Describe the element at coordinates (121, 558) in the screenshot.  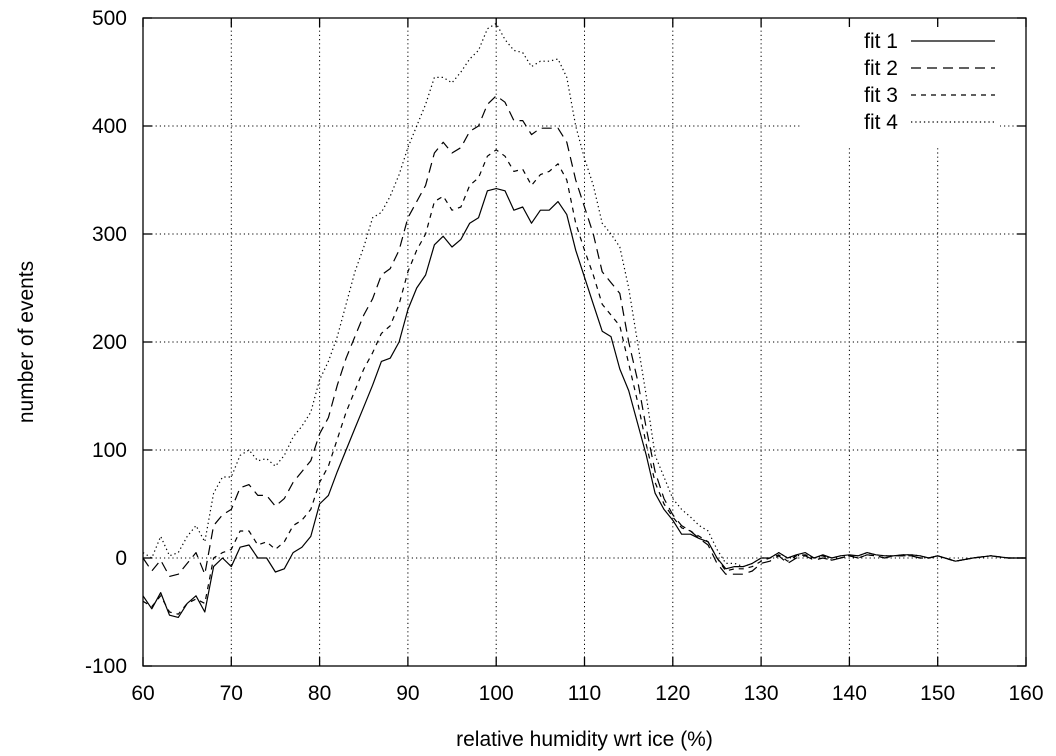
I see `y-tick-label: 0` at that location.